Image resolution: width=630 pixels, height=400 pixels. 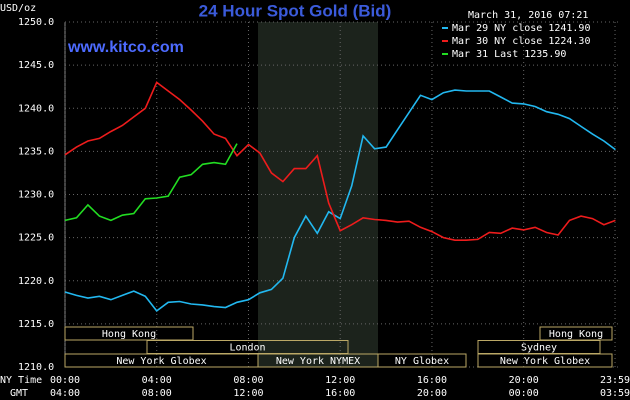 What do you see at coordinates (248, 380) in the screenshot?
I see `x-tick-label: 08:00` at bounding box center [248, 380].